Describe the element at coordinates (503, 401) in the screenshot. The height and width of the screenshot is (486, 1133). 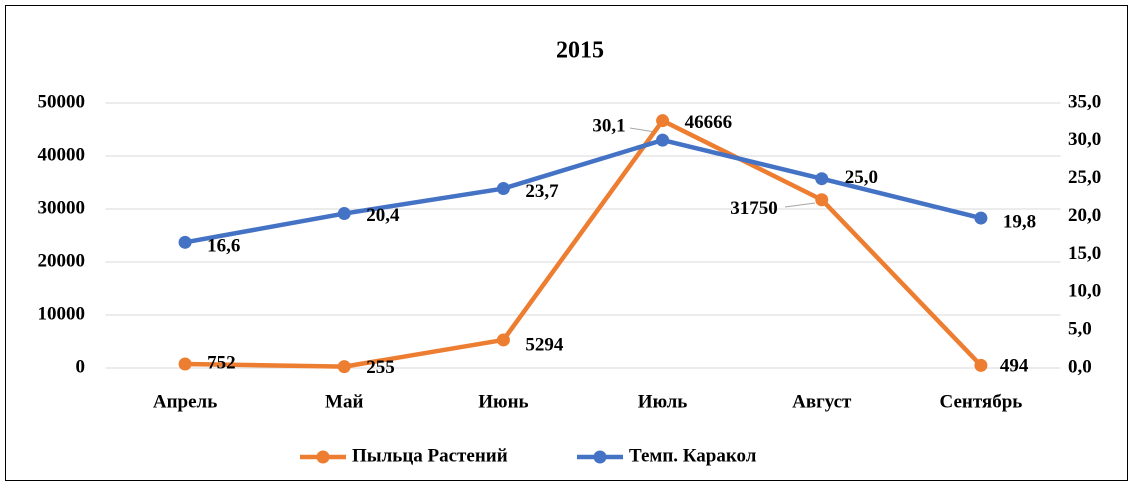
I see `x-tick-label: Июнь` at that location.